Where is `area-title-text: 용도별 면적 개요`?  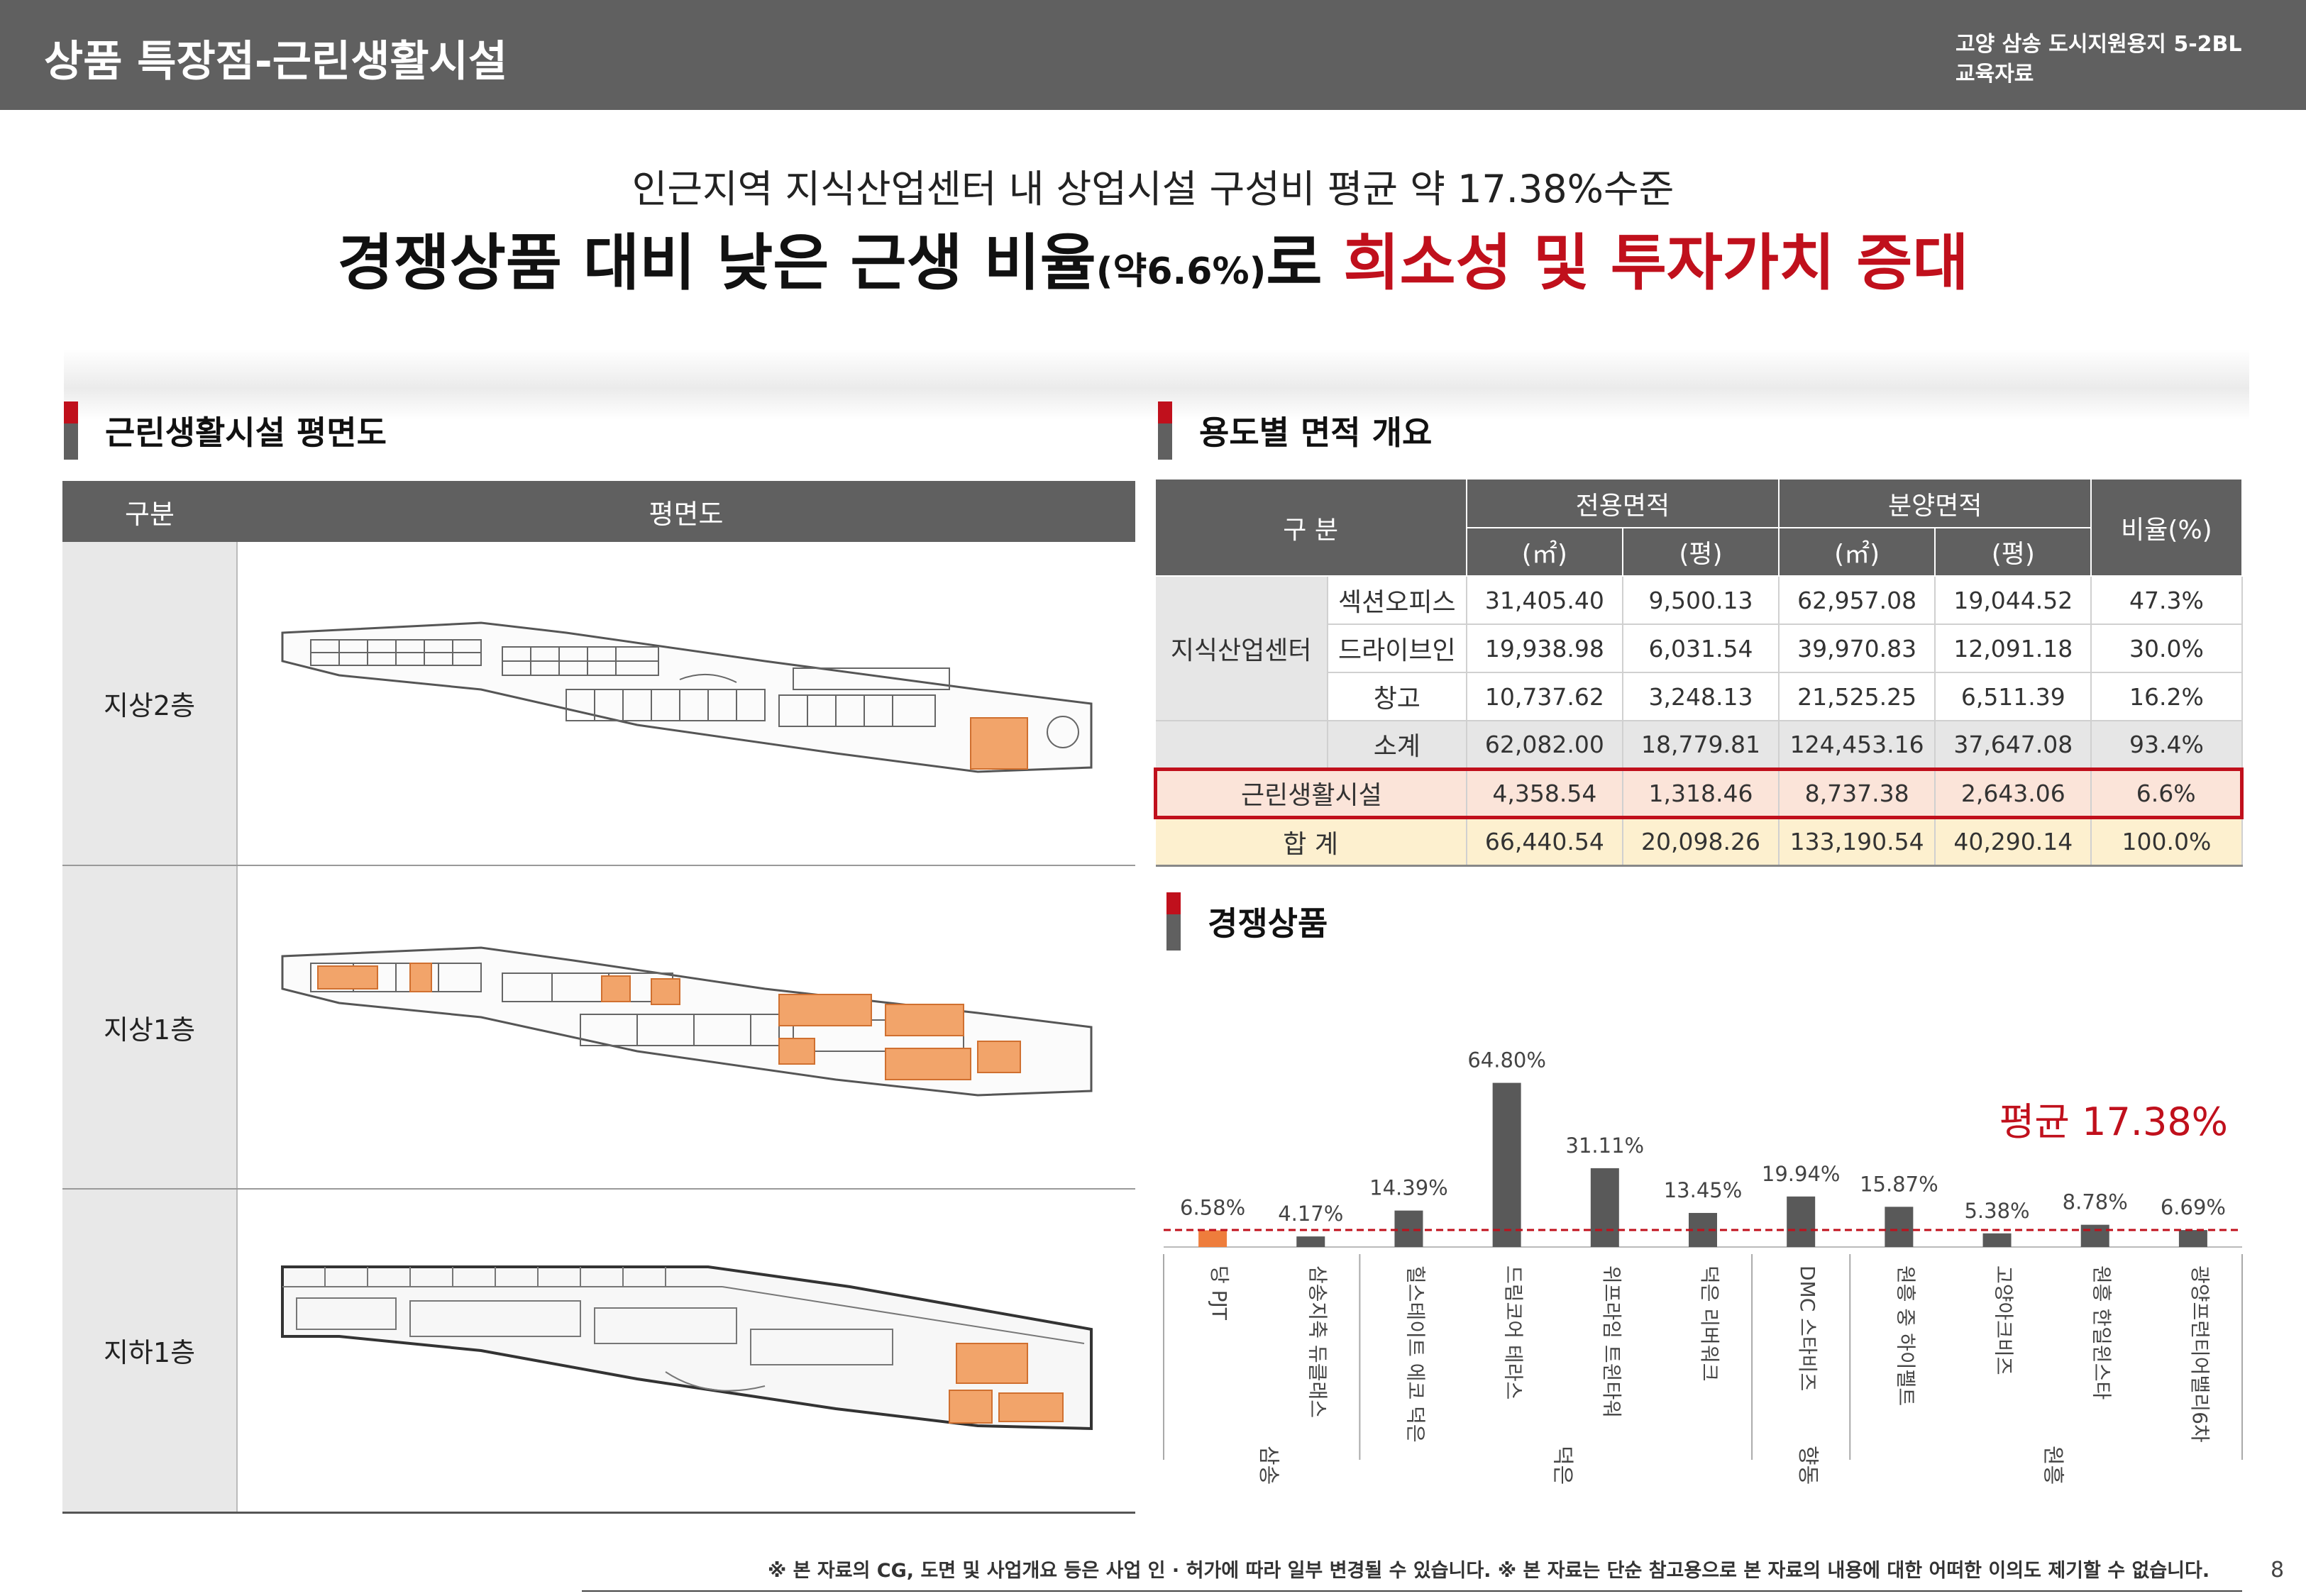 area-title-text: 용도별 면적 개요 is located at coordinates (1316, 433).